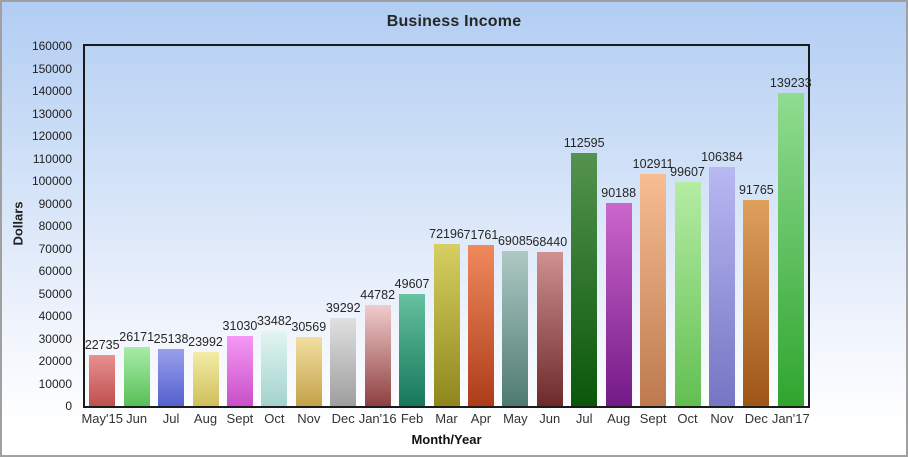 The width and height of the screenshot is (908, 457). Describe the element at coordinates (790, 418) in the screenshot. I see `x-tick-label: Jan'17` at that location.